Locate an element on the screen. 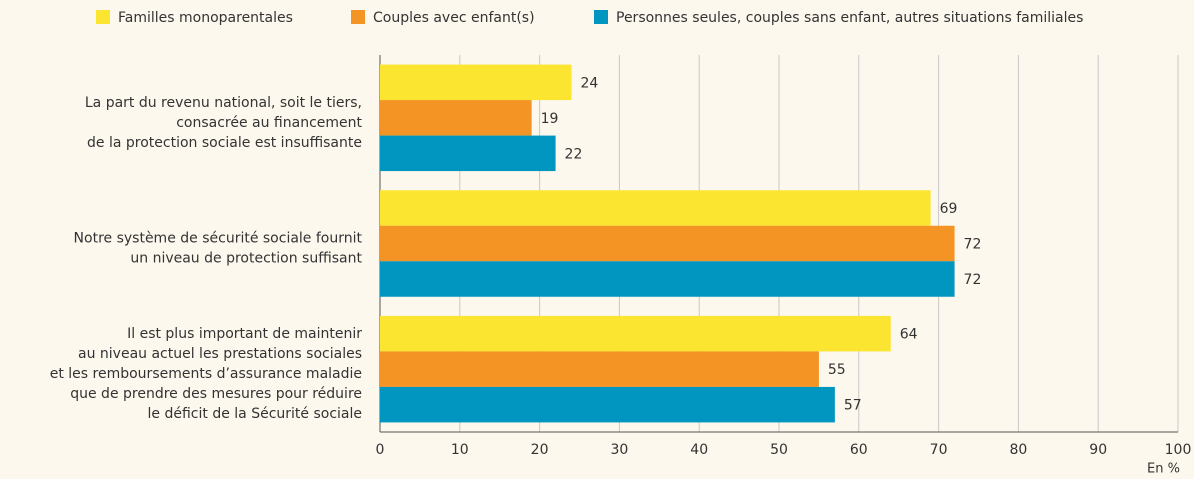 The image size is (1194, 479). x-unit-label: En % is located at coordinates (1163, 469).